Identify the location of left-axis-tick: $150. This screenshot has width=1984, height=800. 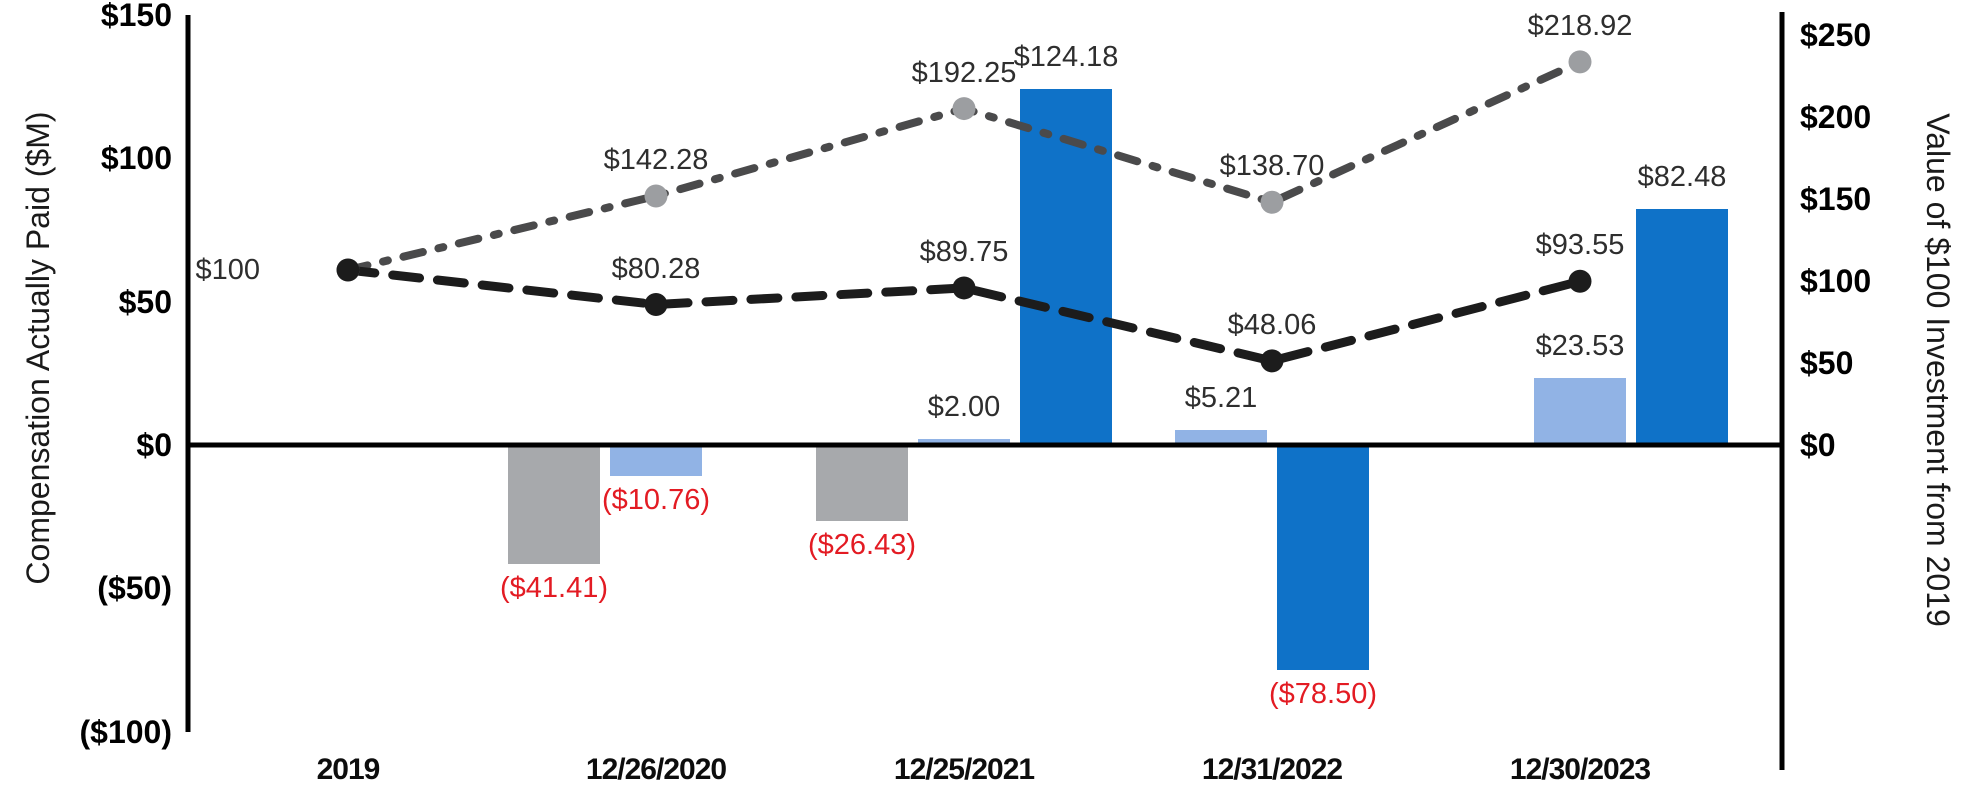
(136, 16).